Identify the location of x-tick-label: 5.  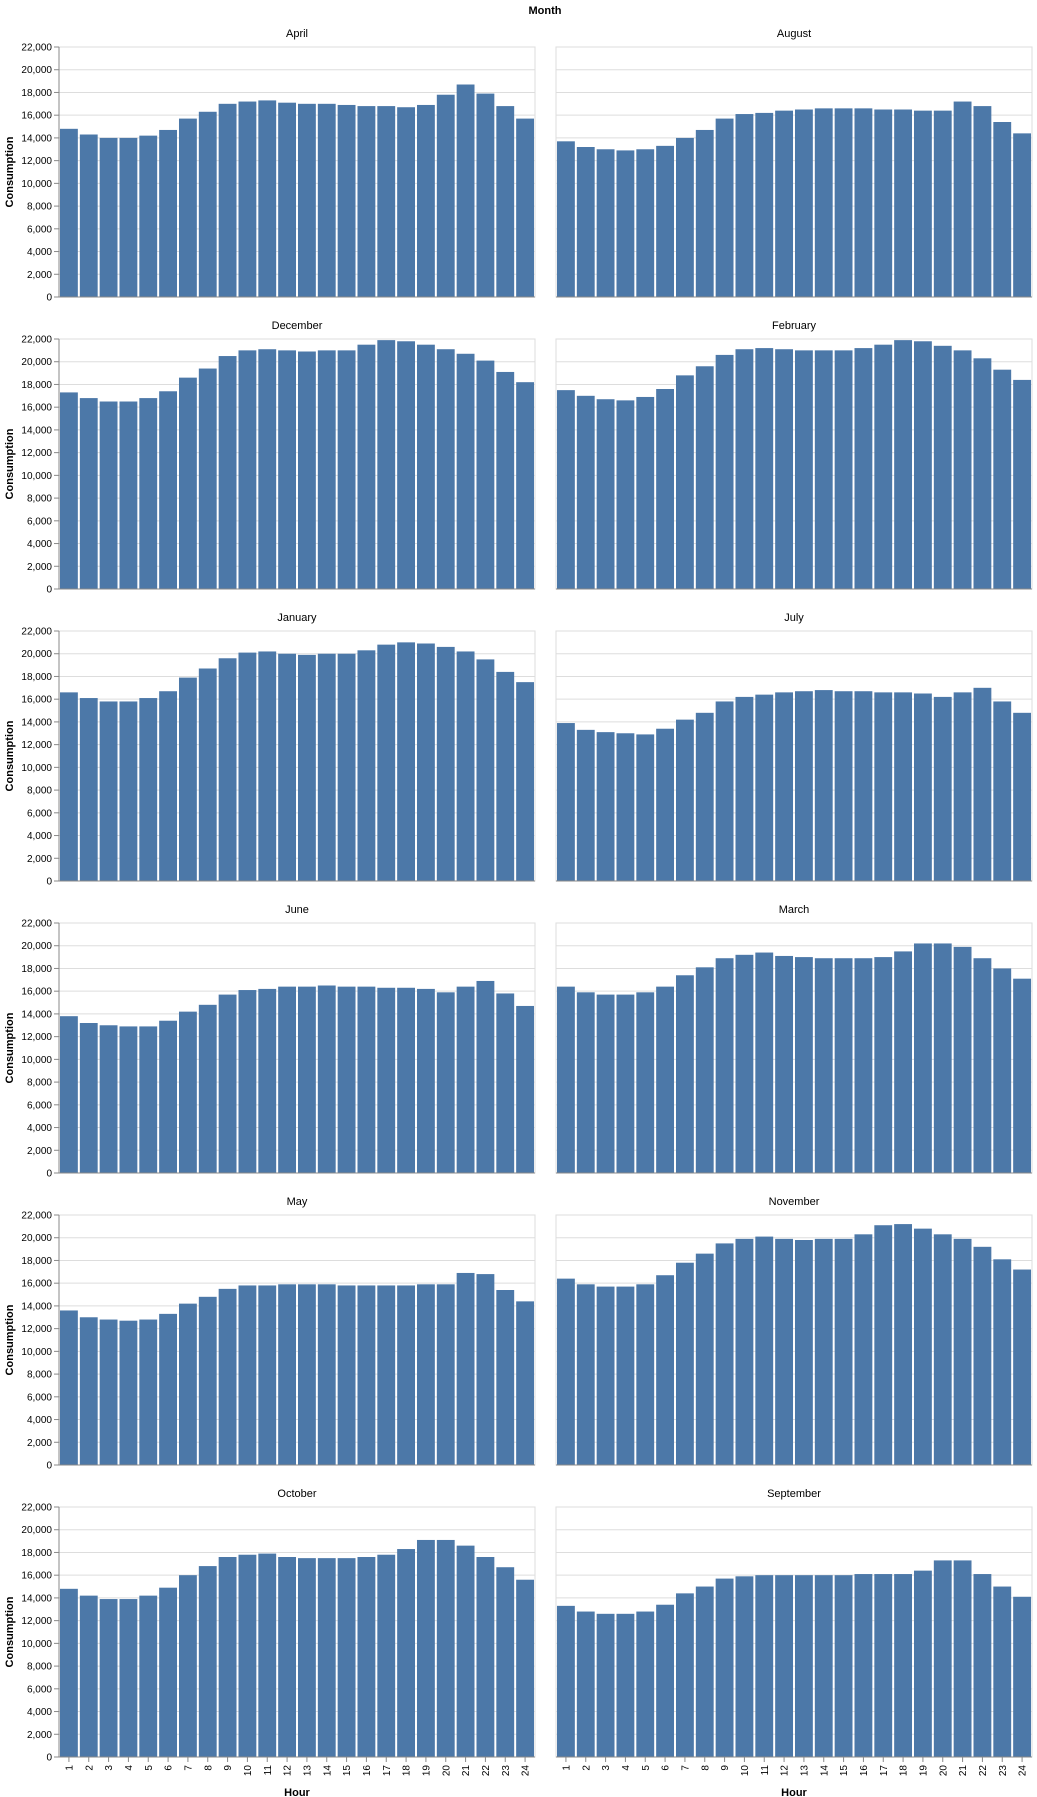
(149, 1768).